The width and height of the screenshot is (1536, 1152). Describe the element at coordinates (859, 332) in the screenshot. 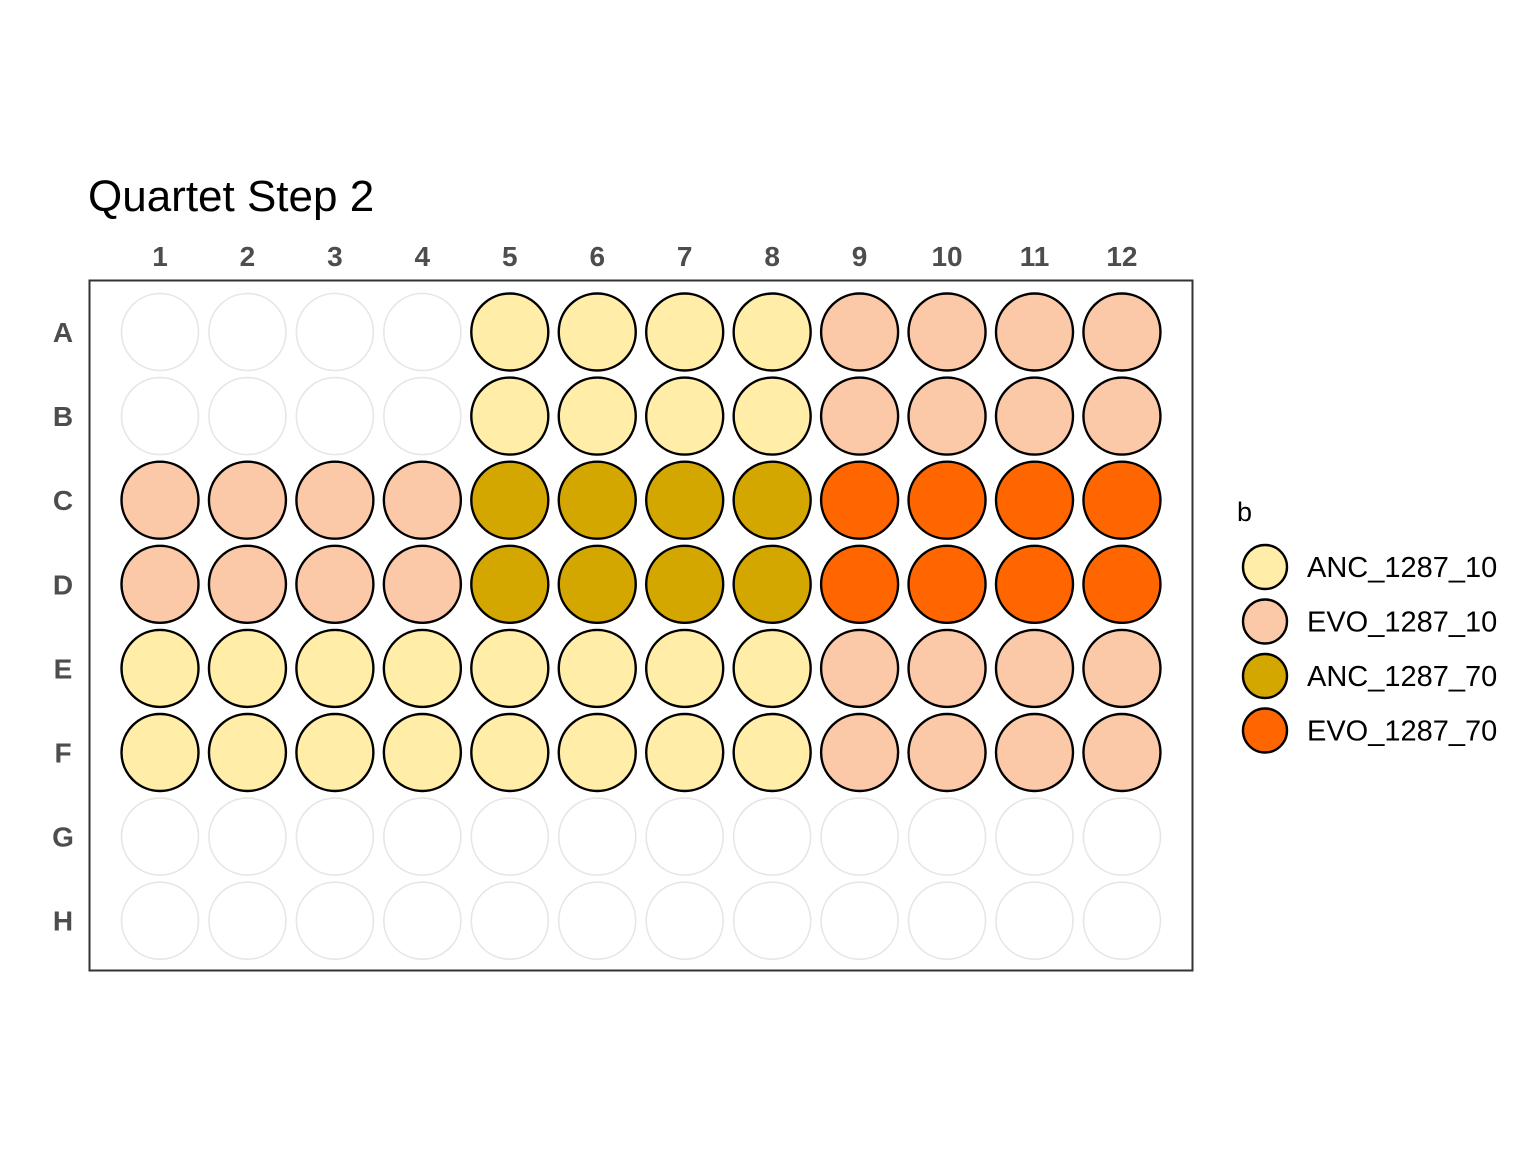

I see `well-A9` at that location.